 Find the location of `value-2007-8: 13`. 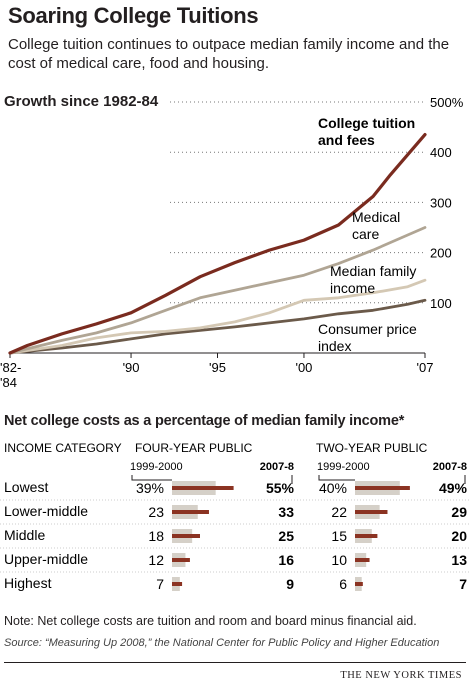

value-2007-8: 13 is located at coordinates (459, 560).